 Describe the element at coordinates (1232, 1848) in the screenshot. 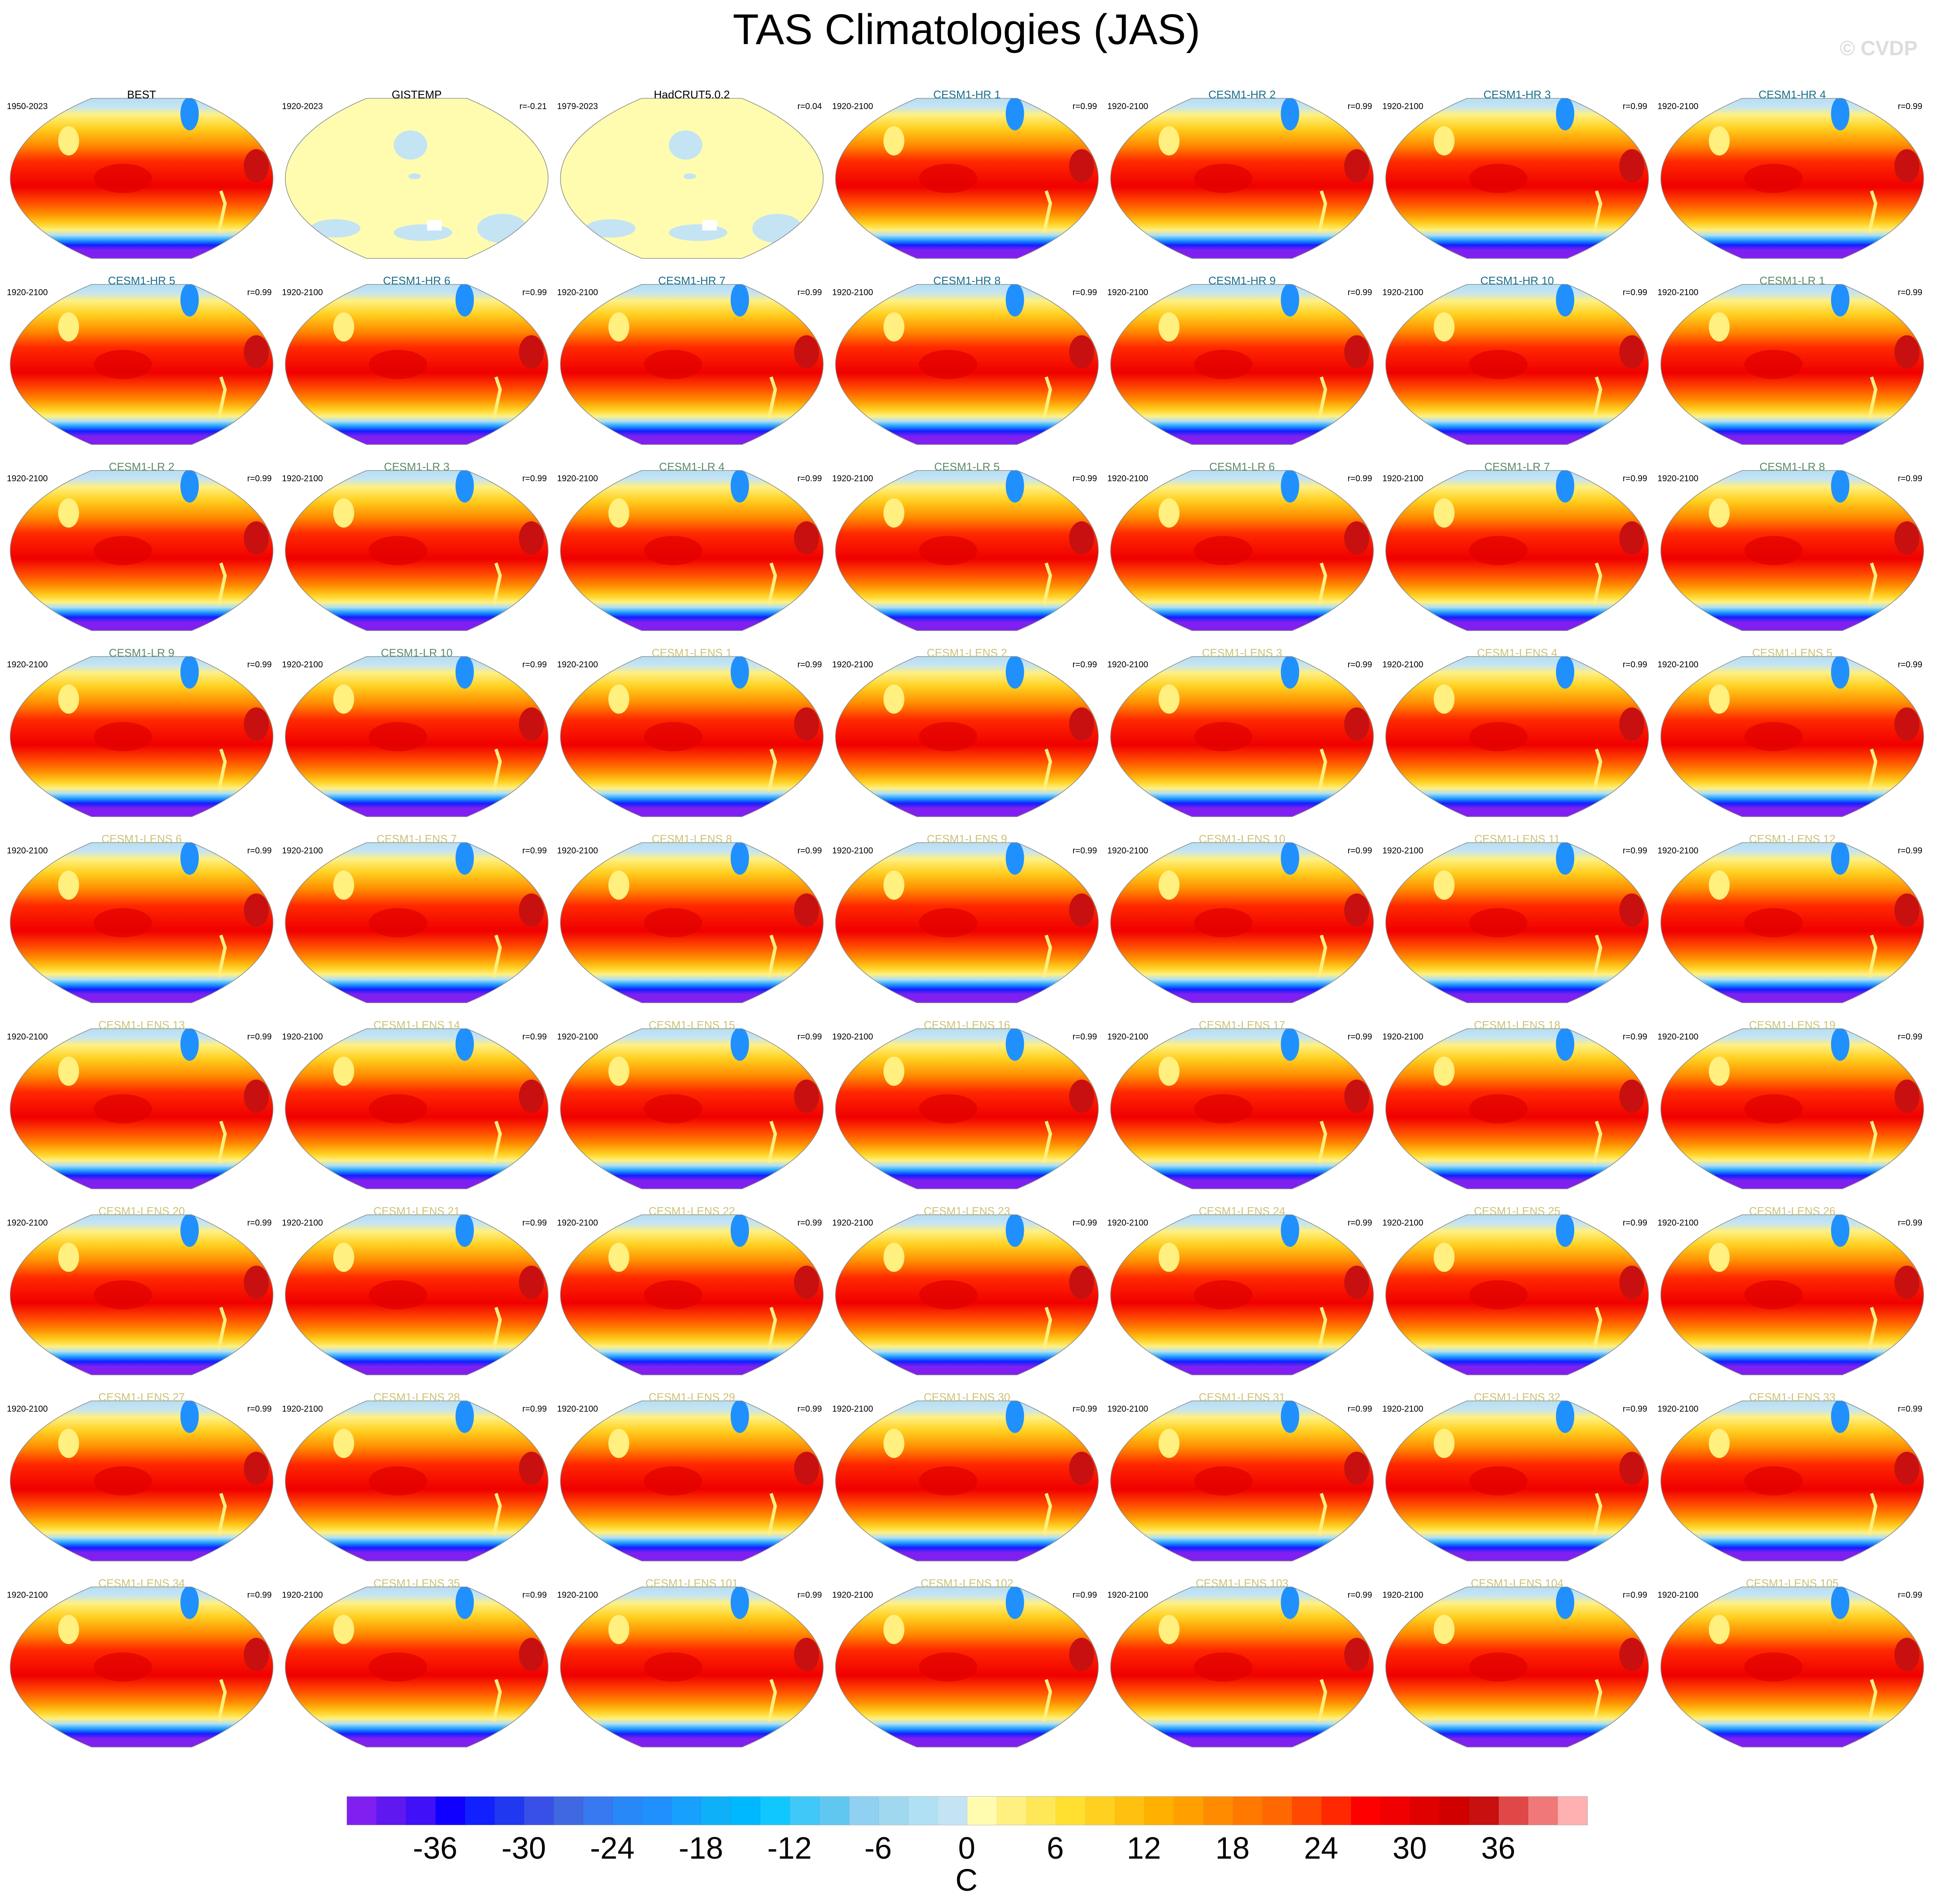

I see `colorbar-tick-label: 18` at that location.